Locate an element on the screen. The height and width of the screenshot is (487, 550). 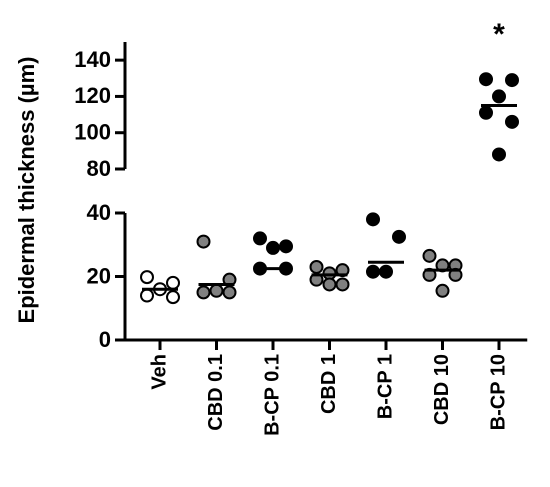
y-tick-label: 20 is located at coordinates (99, 275).